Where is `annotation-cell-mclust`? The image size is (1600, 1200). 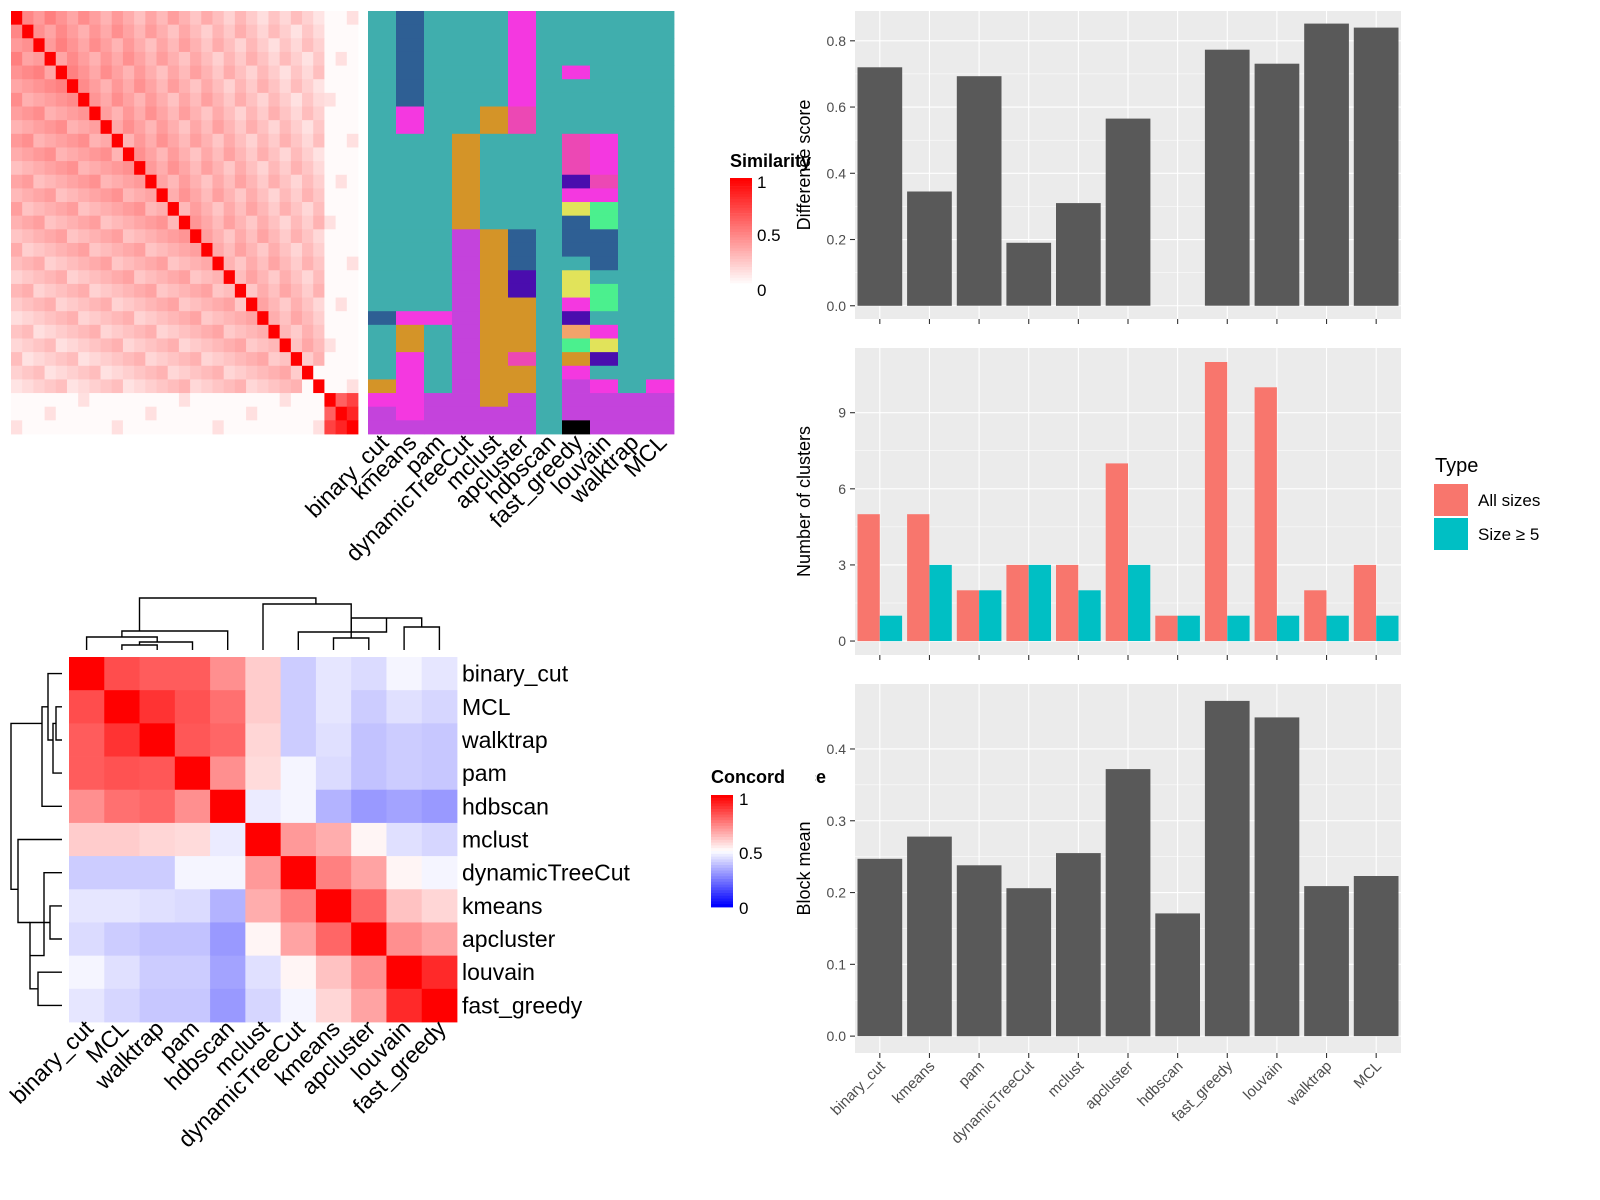
annotation-cell-mclust is located at coordinates (494, 99).